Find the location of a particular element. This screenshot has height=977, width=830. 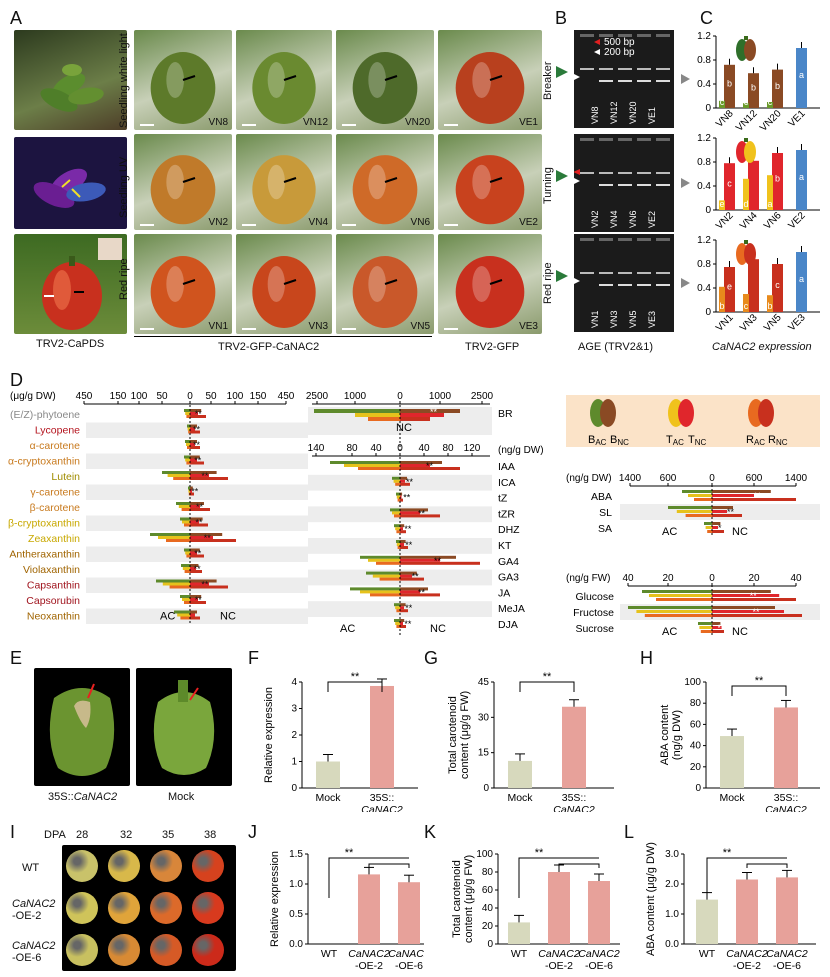

y-label: Relative expression is located at coordinates (269, 735).